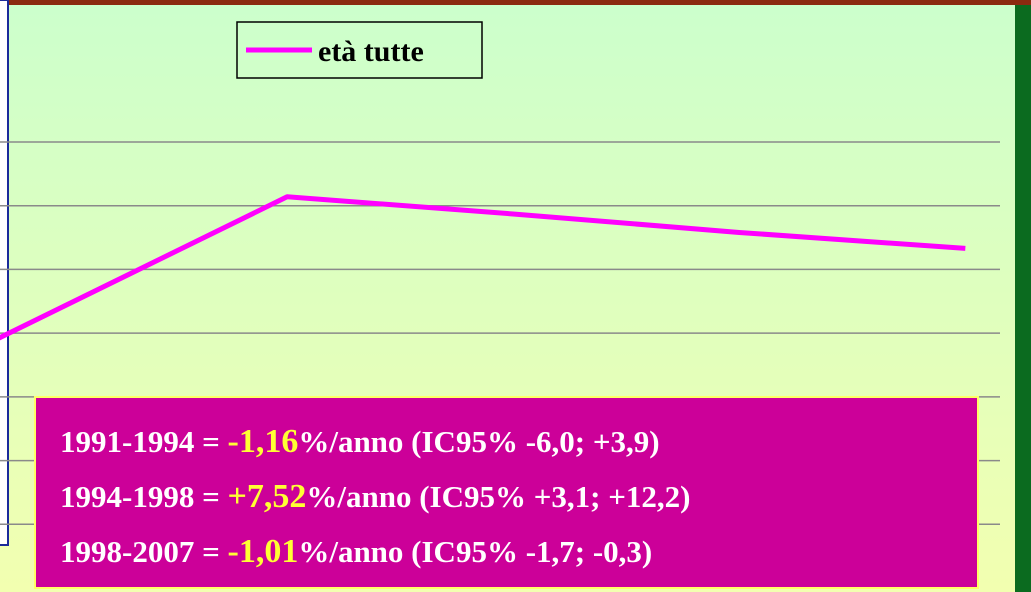 This screenshot has width=1031, height=592. What do you see at coordinates (144, 441) in the screenshot?
I see `annotation-prefix: 1991-1994 =` at bounding box center [144, 441].